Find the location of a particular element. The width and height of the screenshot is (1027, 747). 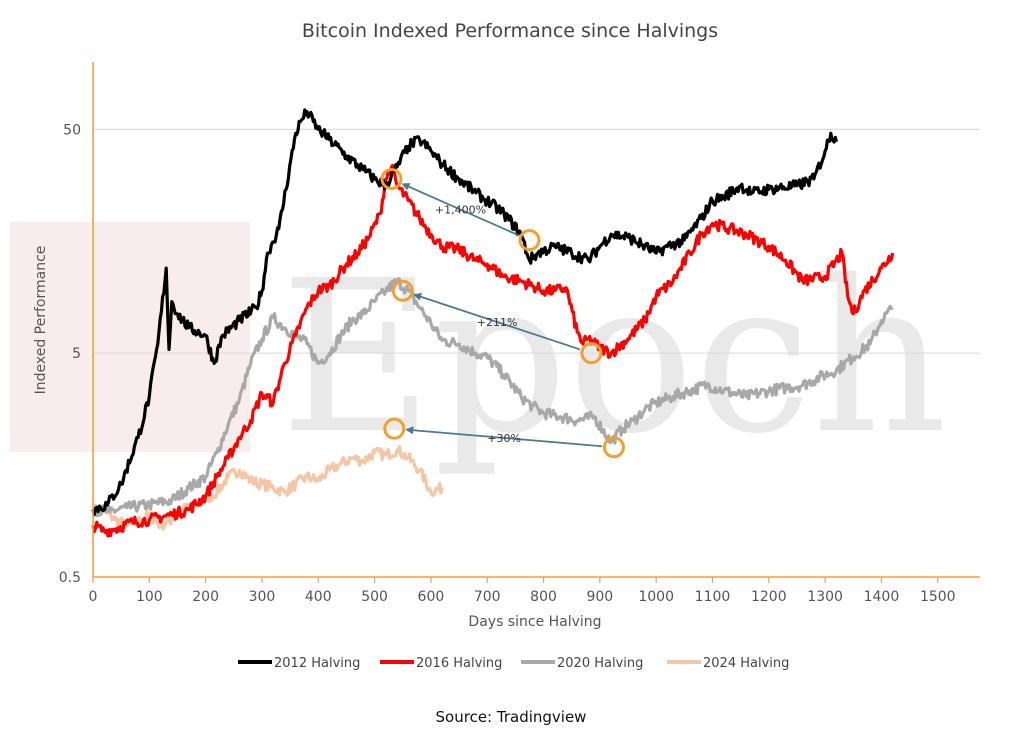

x-tick-label: 1500 is located at coordinates (938, 597).